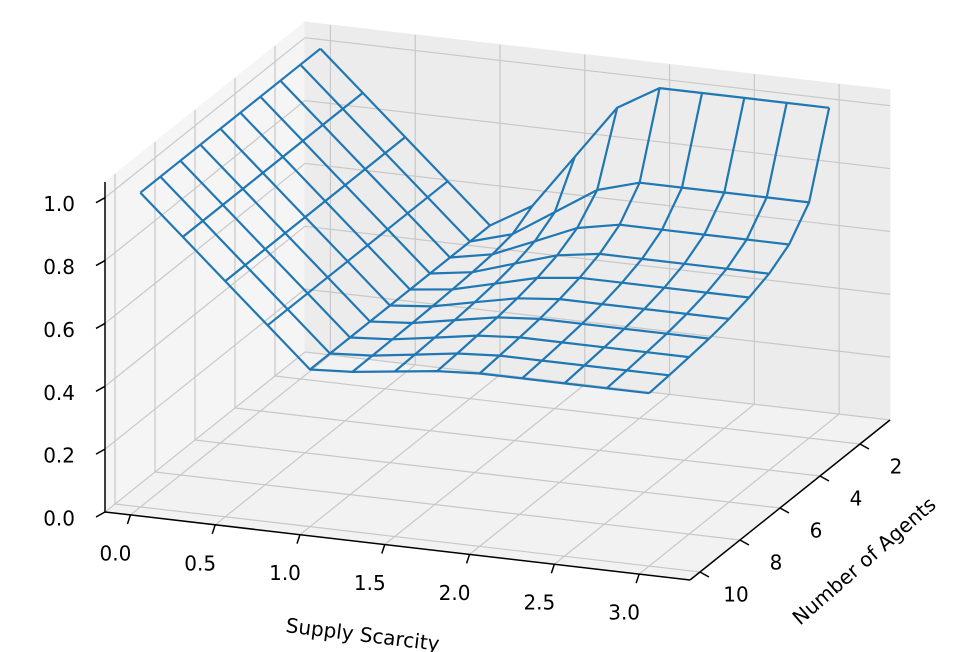 Image resolution: width=962 pixels, height=652 pixels. What do you see at coordinates (776, 563) in the screenshot?
I see `y-tick-label: 8` at bounding box center [776, 563].